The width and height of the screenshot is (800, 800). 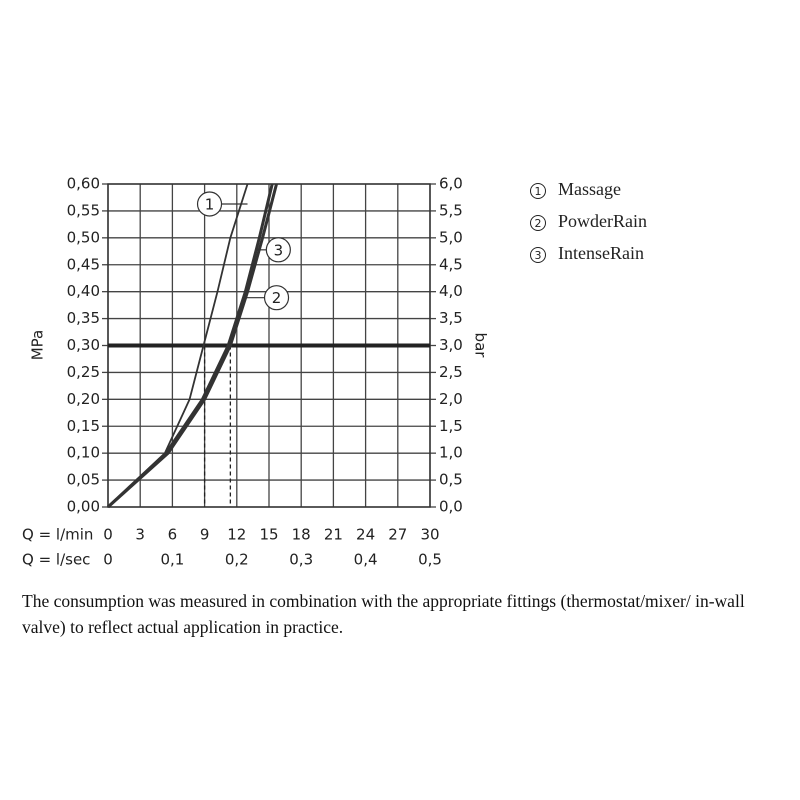 I want to click on y2-tick-label: 5,0, so click(x=451, y=237).